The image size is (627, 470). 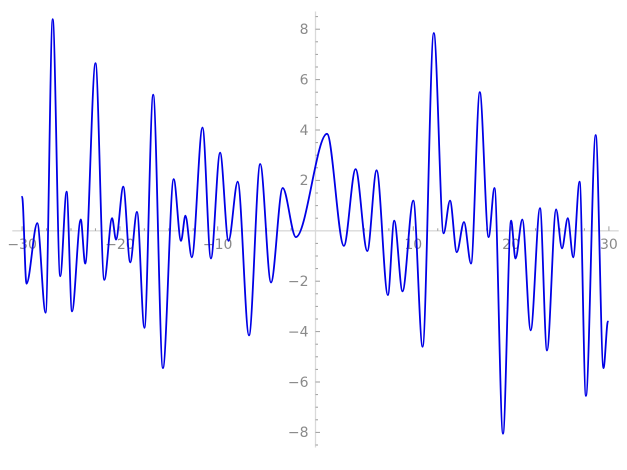 What do you see at coordinates (22, 245) in the screenshot?
I see `x-tick-label: −30` at bounding box center [22, 245].